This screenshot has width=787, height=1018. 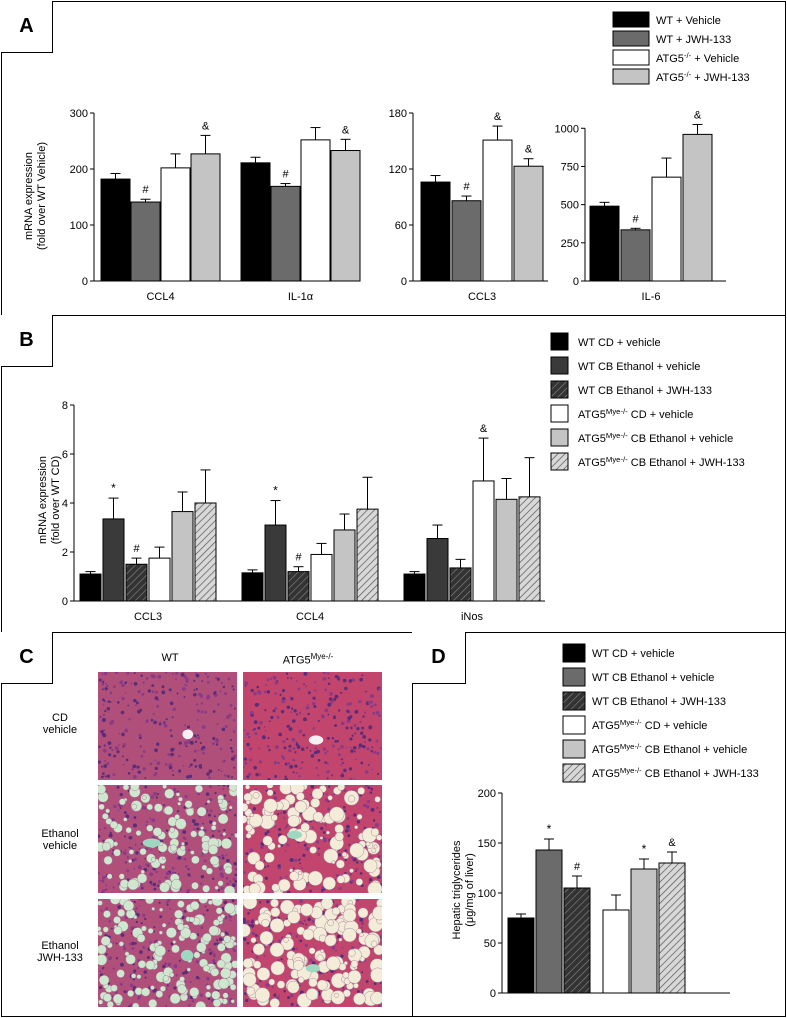 I want to click on micrograph-atg5-cd-vehicle, so click(x=312, y=726).